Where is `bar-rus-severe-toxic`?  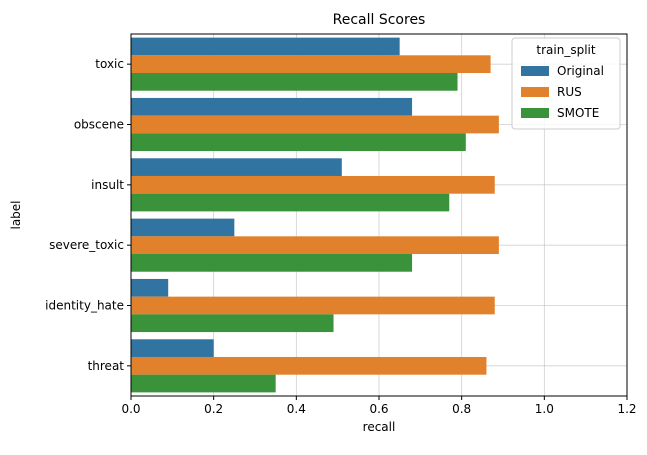
bar-rus-severe-toxic is located at coordinates (315, 245).